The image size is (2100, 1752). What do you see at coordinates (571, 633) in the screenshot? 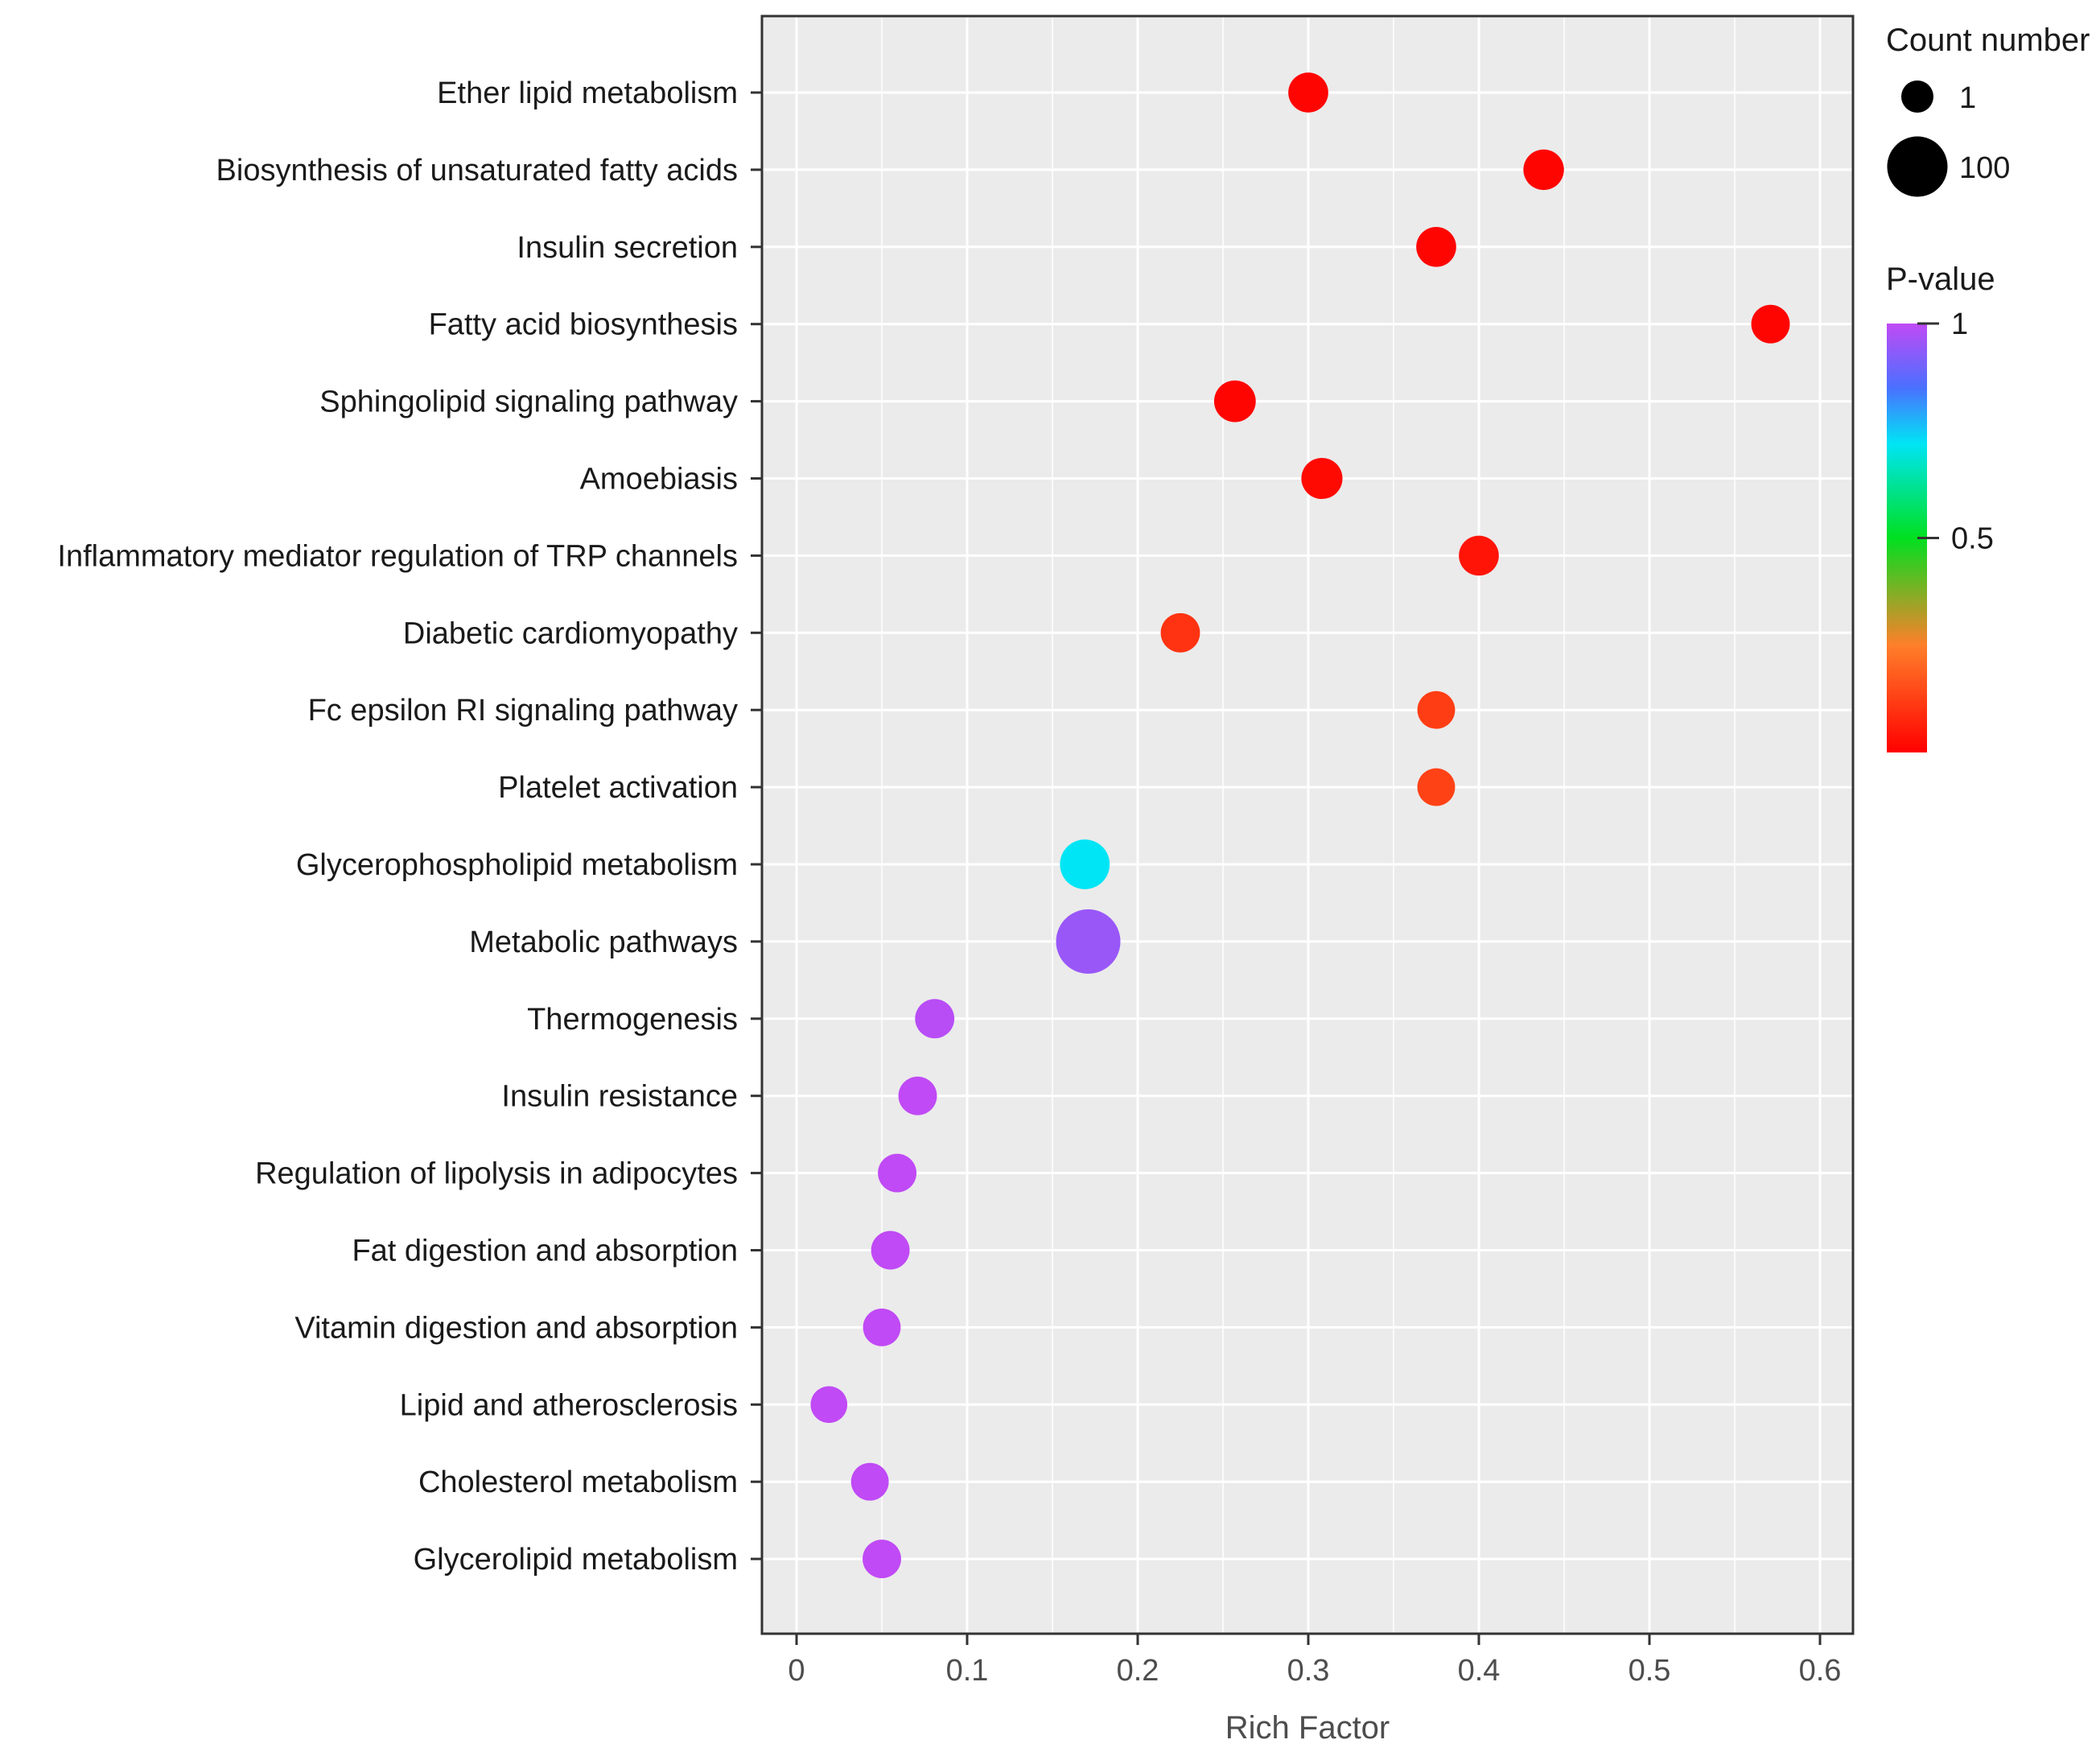
I see `y-tick-label: Diabetic cardiomyopathy` at bounding box center [571, 633].